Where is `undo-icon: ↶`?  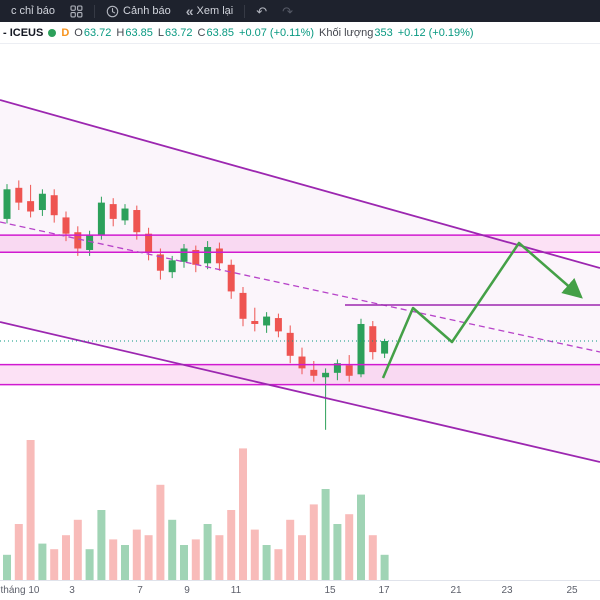
undo-icon: ↶ is located at coordinates (262, 11).